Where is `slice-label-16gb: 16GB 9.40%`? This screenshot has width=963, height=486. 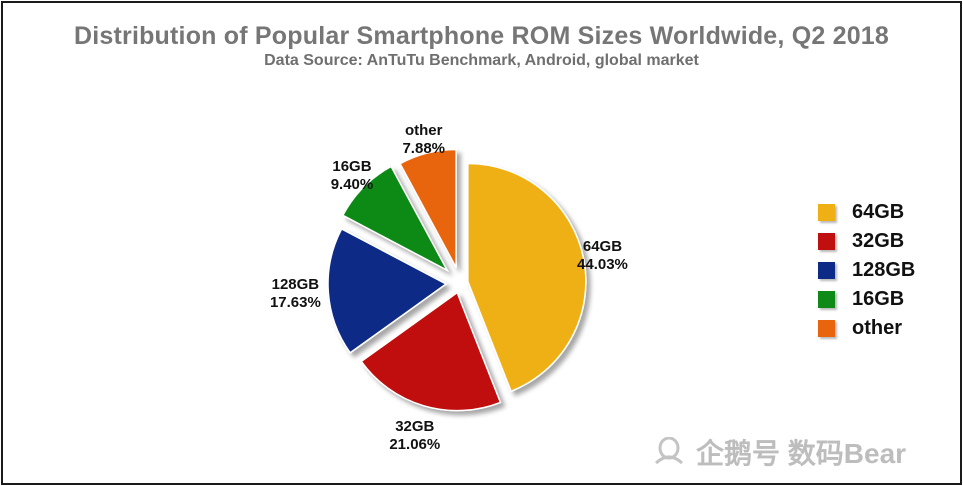
slice-label-16gb: 16GB 9.40% is located at coordinates (352, 176).